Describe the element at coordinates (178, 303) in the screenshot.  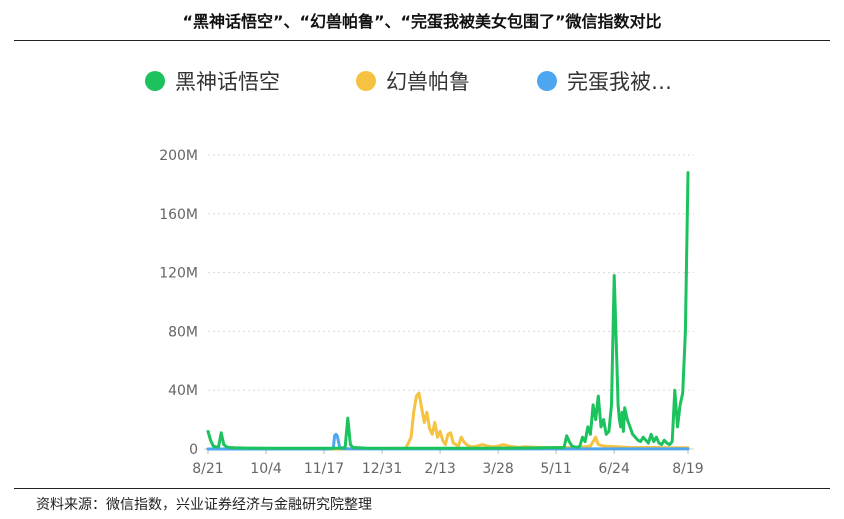
I see `y-axis-ticks: 0 40M 80M 120M 160M 200M` at that location.